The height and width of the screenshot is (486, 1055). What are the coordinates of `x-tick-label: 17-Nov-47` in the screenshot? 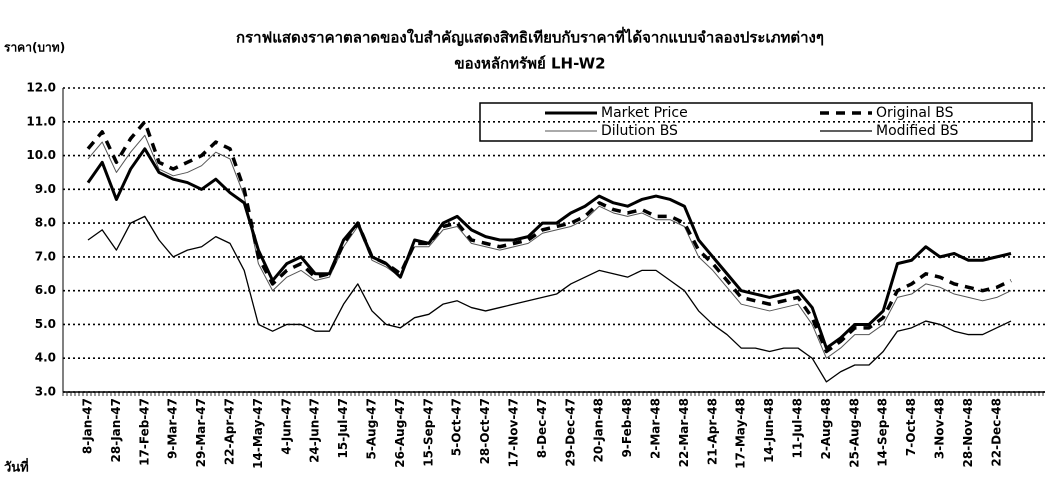 It's located at (514, 432).